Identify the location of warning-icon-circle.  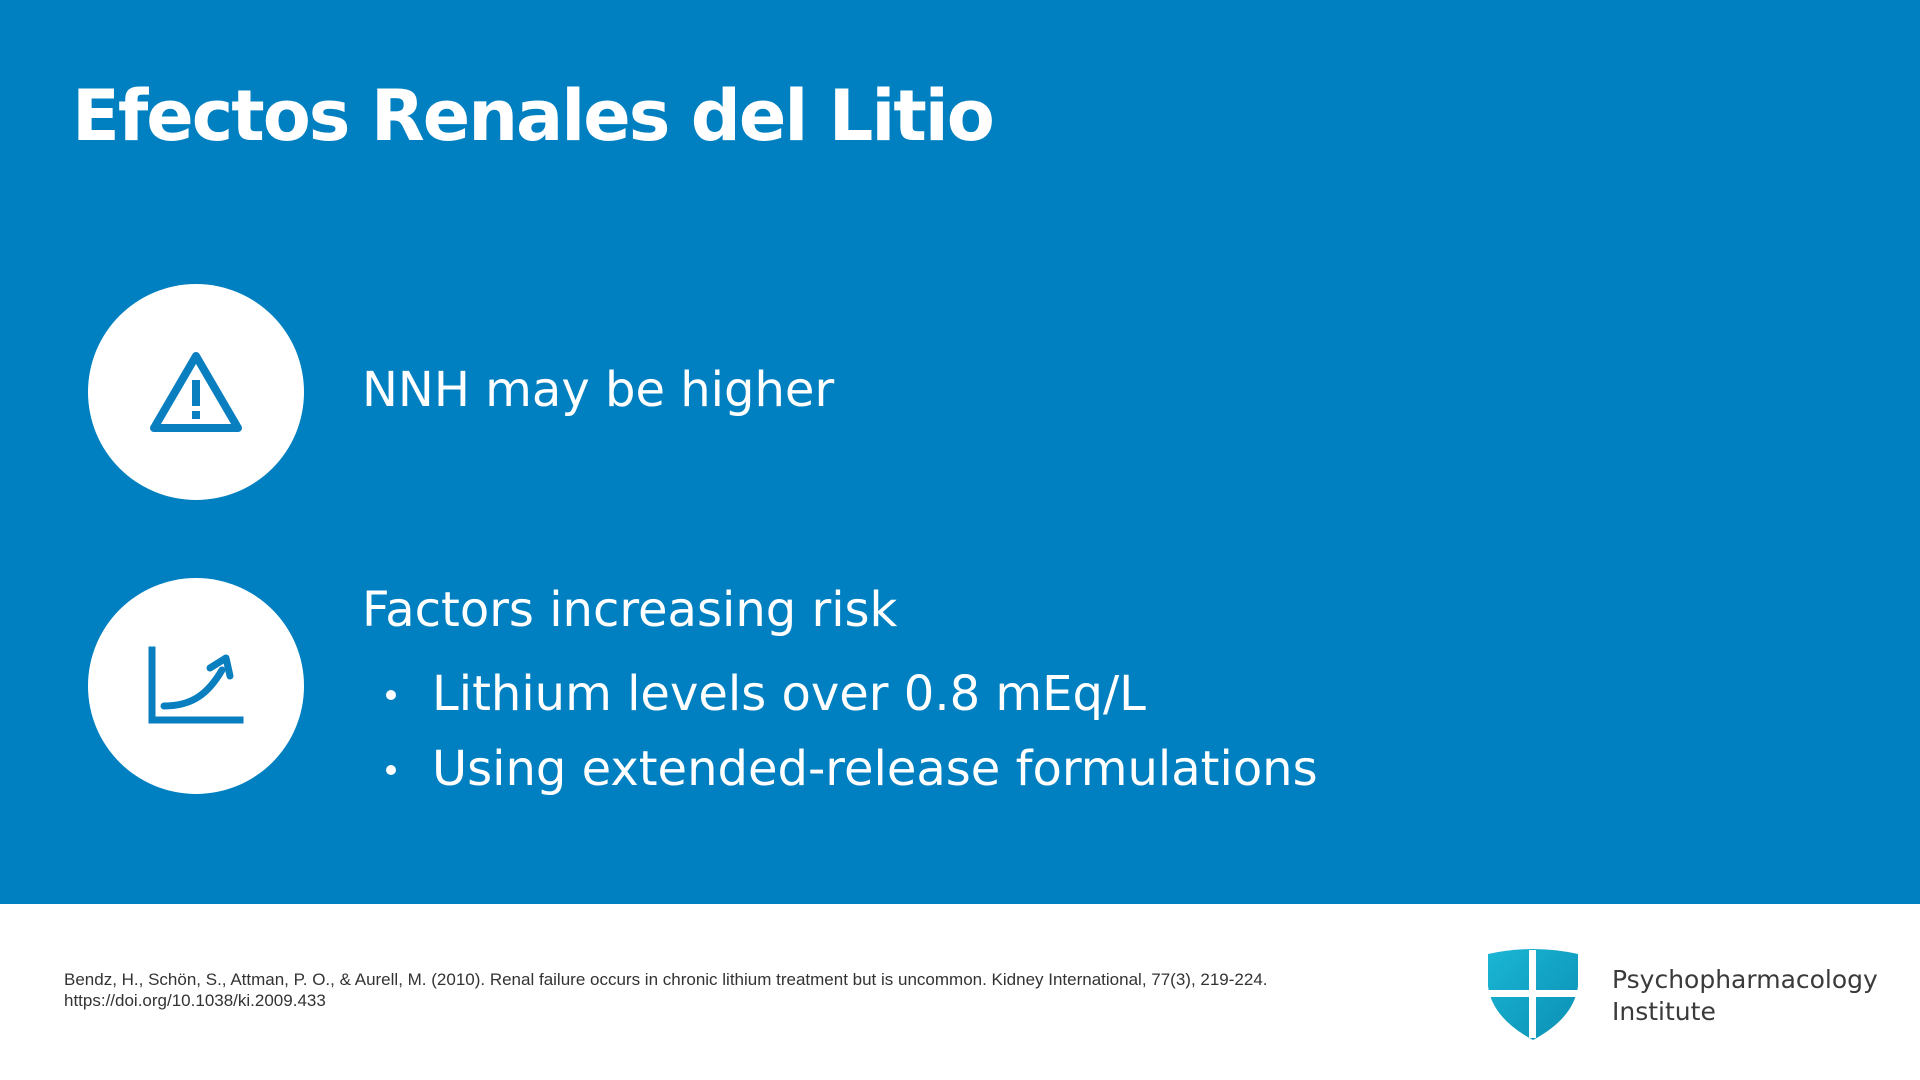
(196, 392).